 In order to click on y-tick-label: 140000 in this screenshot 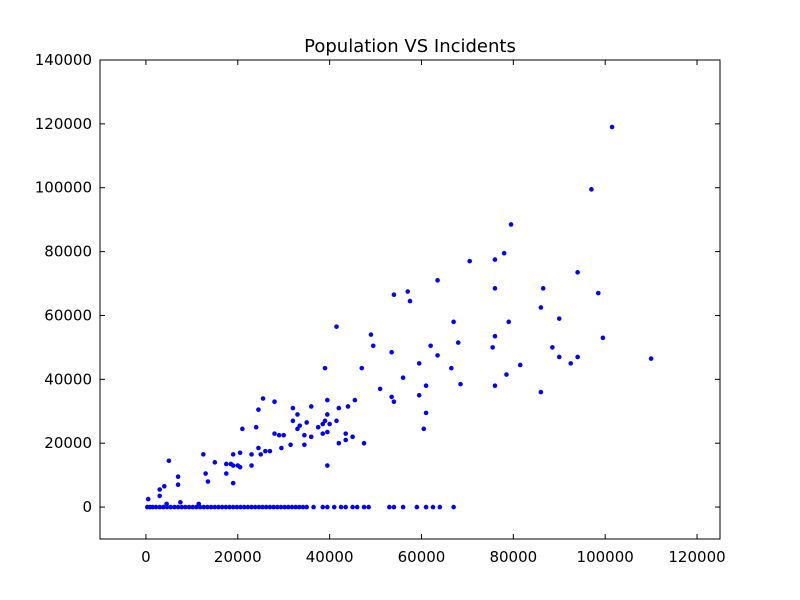, I will do `click(63, 60)`.